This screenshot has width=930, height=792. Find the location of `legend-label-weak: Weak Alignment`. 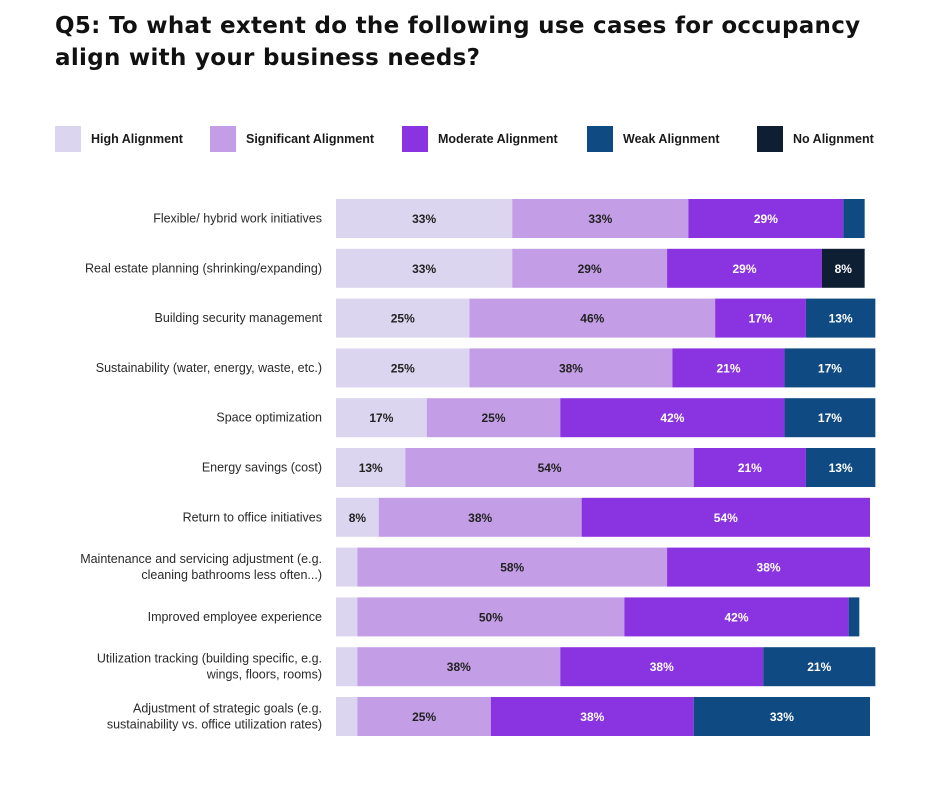

legend-label-weak: Weak Alignment is located at coordinates (671, 139).